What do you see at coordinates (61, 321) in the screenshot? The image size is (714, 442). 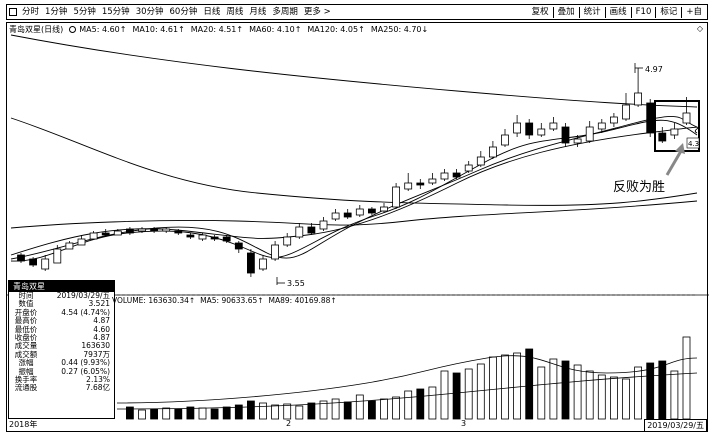 I see `info-row: 最高价 4.87` at bounding box center [61, 321].